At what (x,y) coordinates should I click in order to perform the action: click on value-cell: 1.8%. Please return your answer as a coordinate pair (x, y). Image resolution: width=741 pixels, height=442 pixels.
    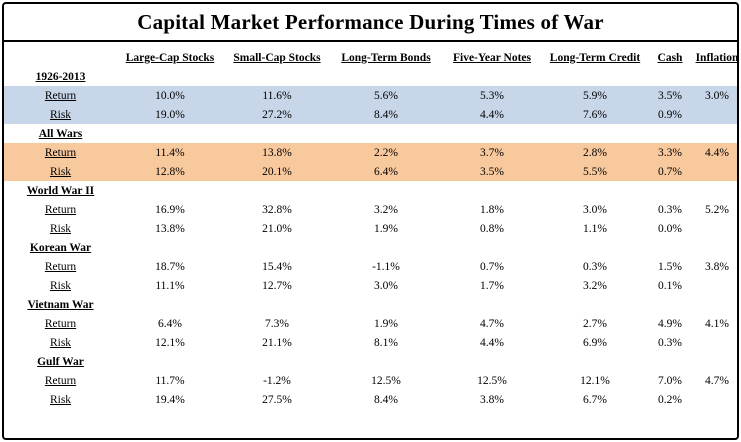
    Looking at the image, I should click on (492, 209).